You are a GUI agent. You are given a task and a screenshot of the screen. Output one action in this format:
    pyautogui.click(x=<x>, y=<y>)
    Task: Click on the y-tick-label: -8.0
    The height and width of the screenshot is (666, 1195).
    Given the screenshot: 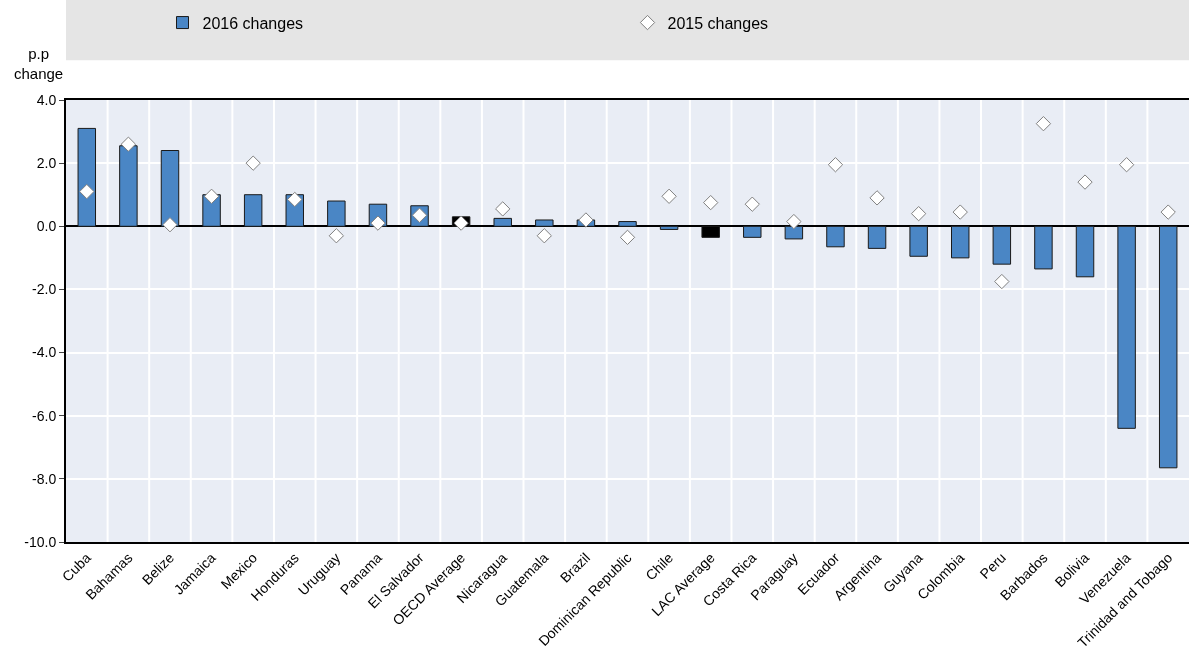 What is the action you would take?
    pyautogui.click(x=44, y=478)
    